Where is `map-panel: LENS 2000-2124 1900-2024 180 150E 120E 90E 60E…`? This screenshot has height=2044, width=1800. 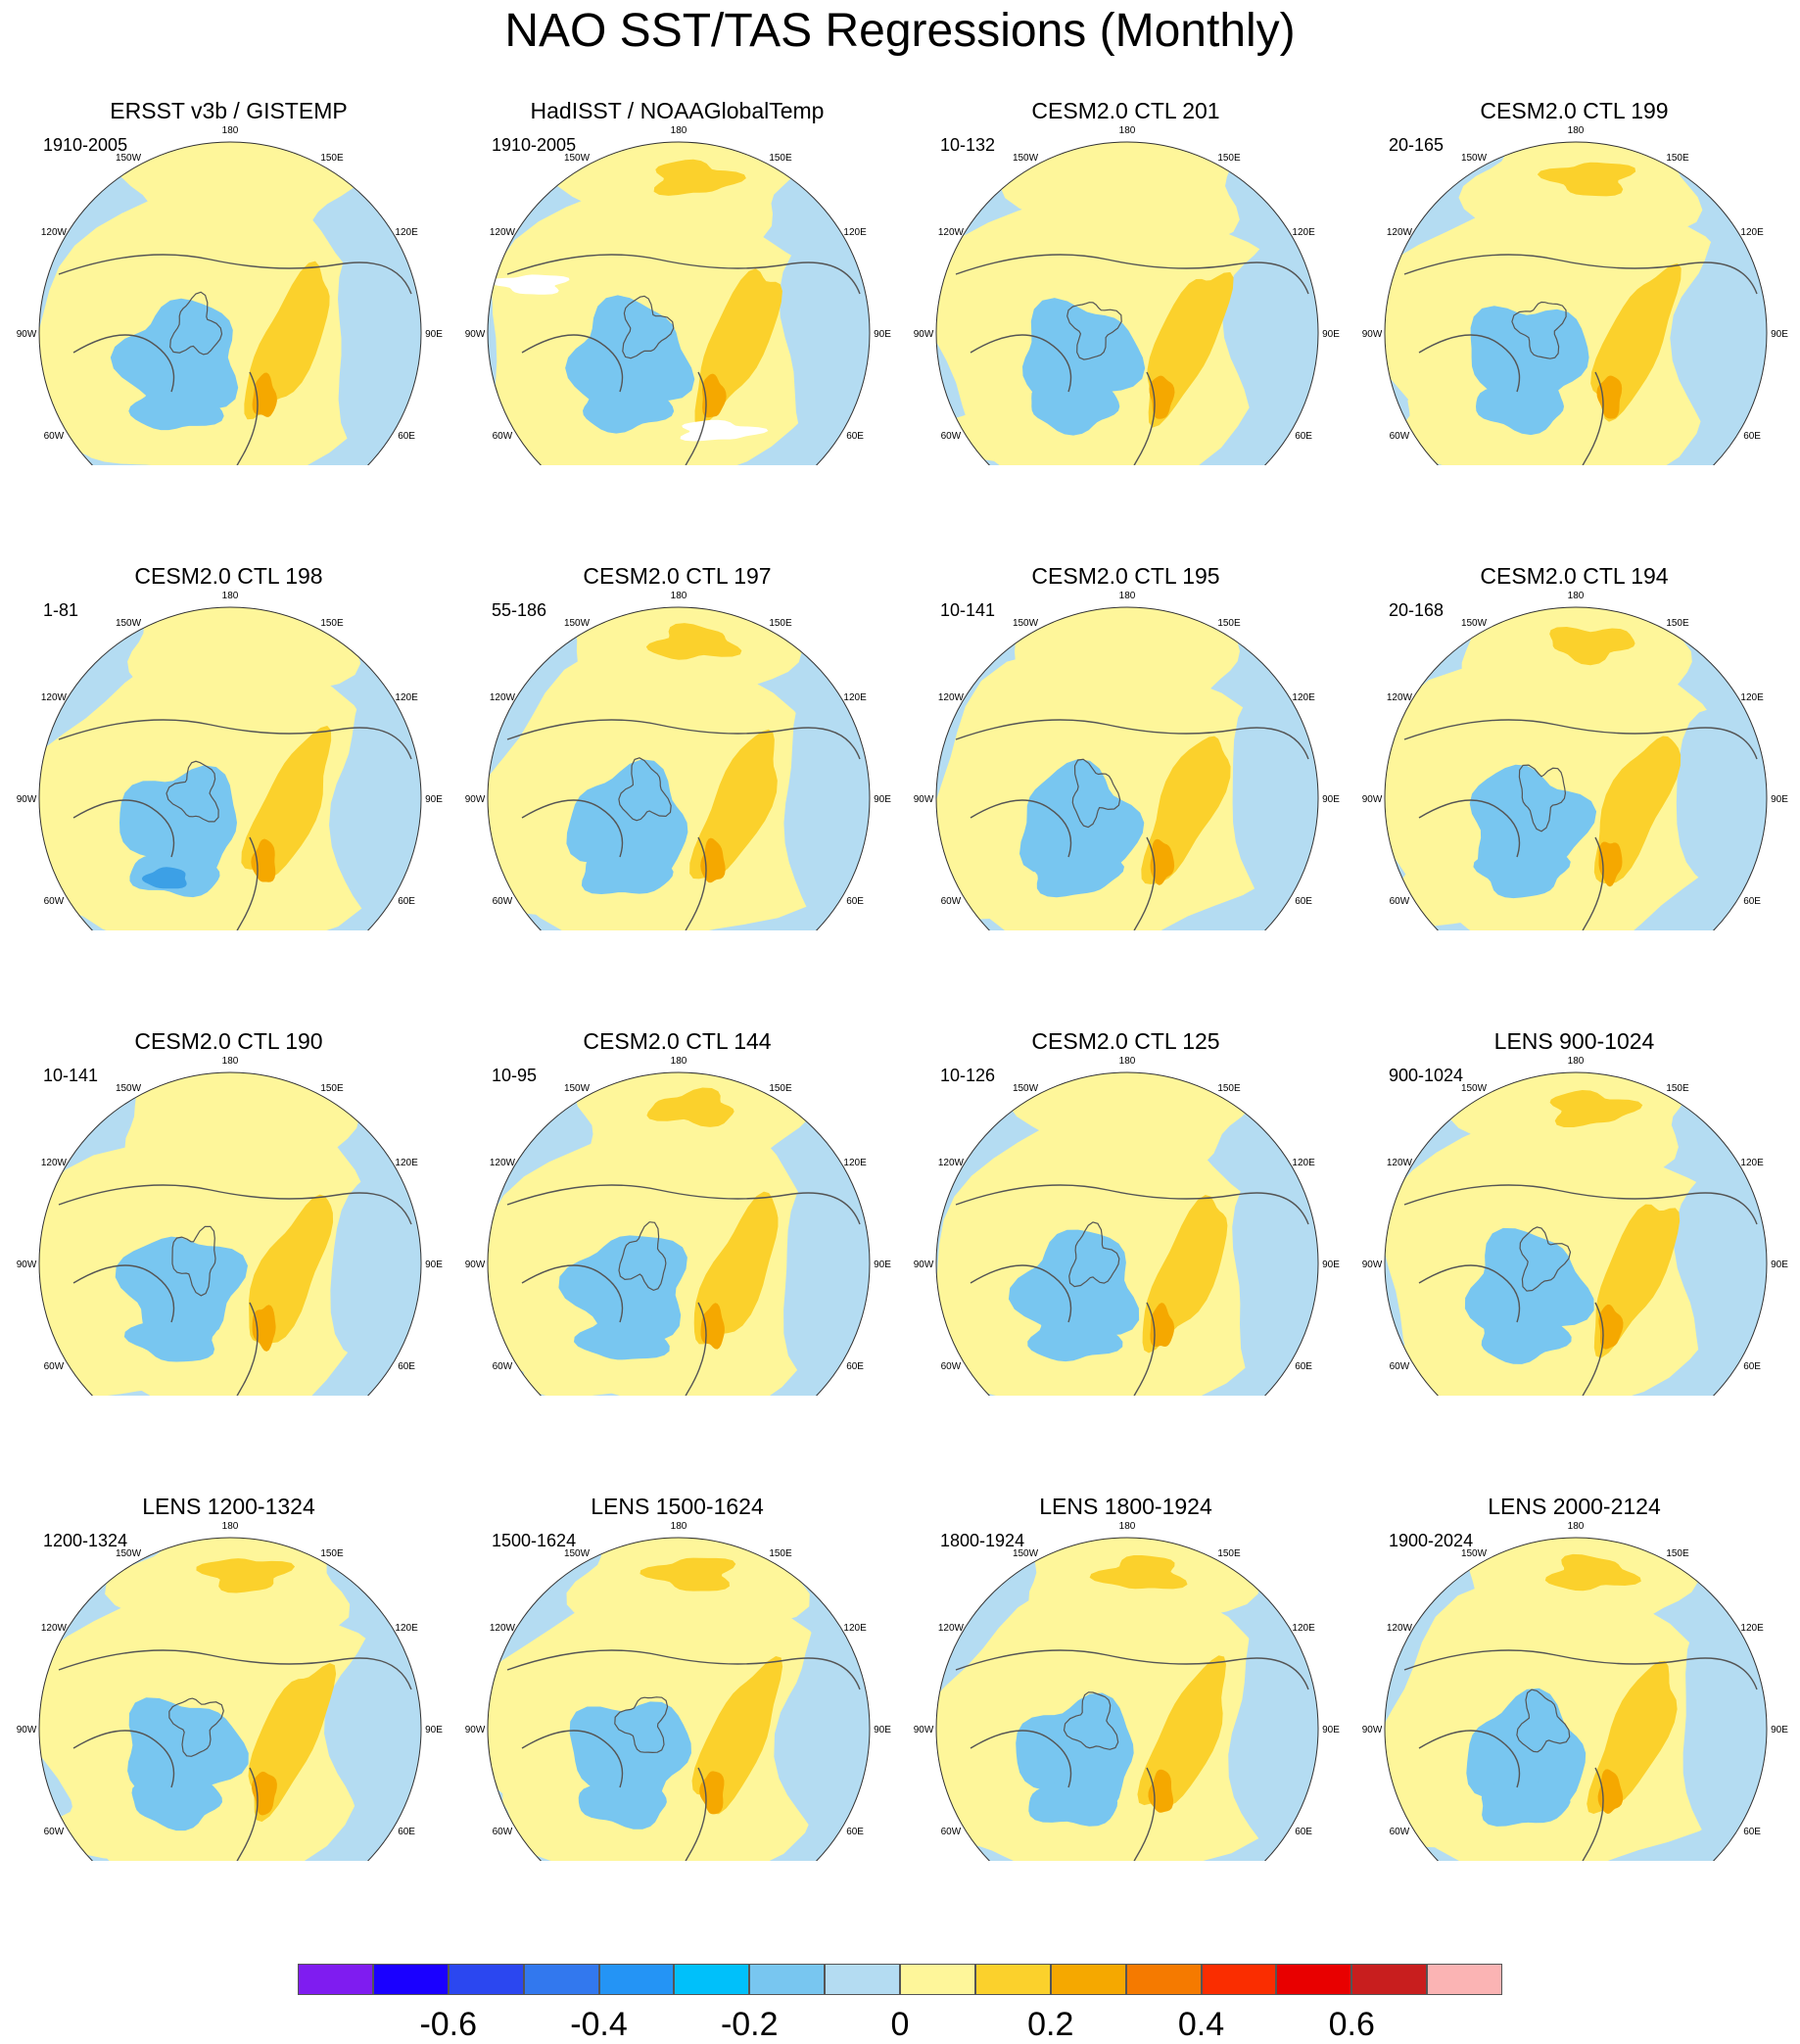
map-panel: LENS 2000-2124 1900-2024 180 150E 120E 90E 60E… is located at coordinates (1574, 1628).